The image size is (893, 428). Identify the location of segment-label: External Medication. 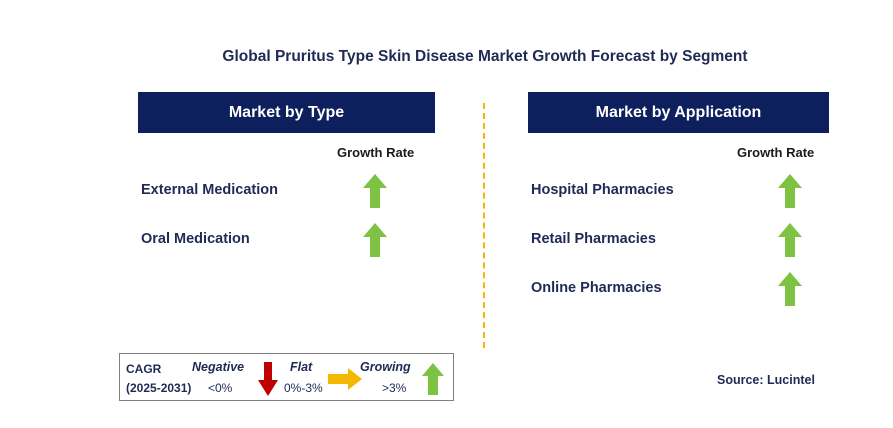
(209, 190).